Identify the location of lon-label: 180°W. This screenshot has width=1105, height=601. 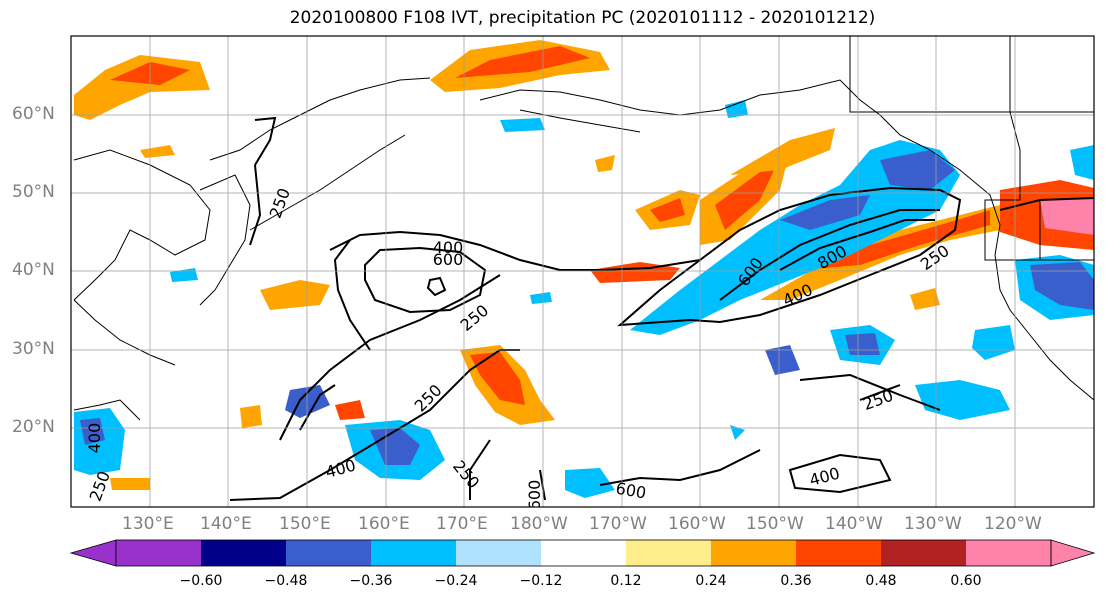
(539, 524).